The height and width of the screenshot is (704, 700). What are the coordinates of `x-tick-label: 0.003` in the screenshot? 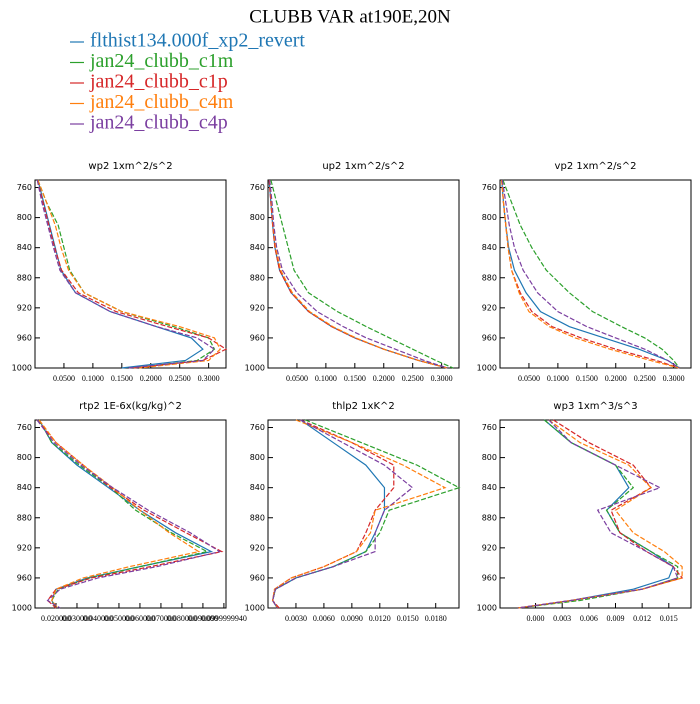 It's located at (562, 618).